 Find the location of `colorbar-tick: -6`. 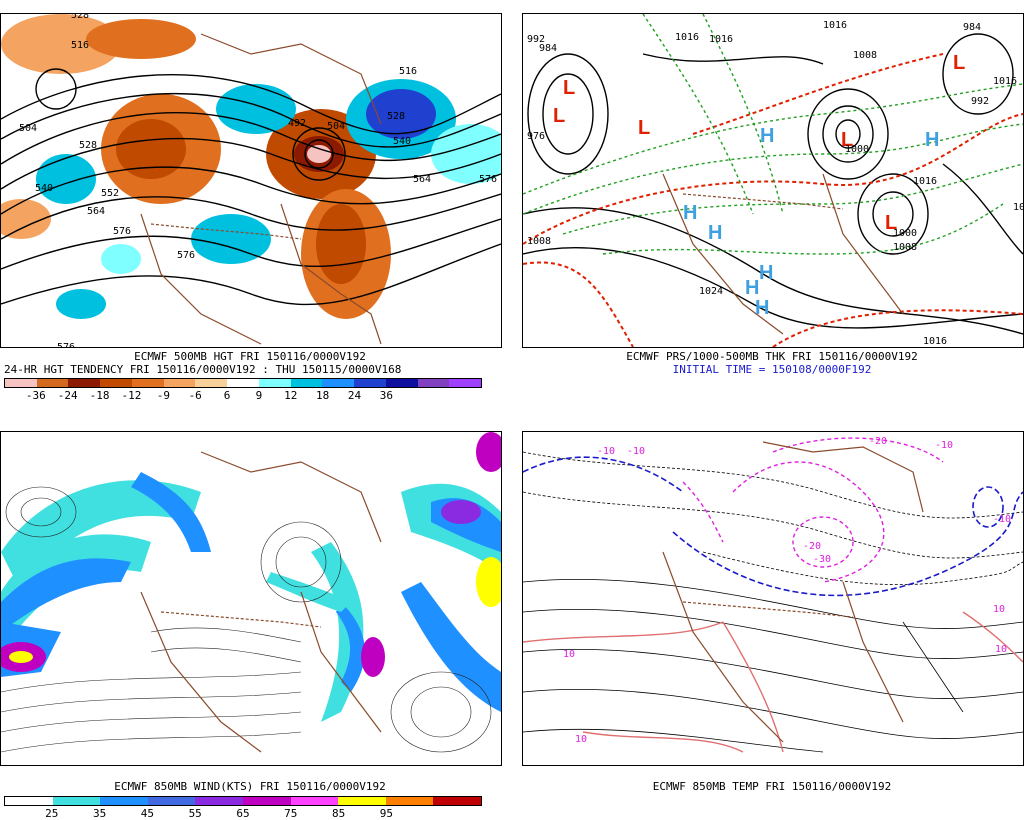

colorbar-tick: -6 is located at coordinates (195, 395).